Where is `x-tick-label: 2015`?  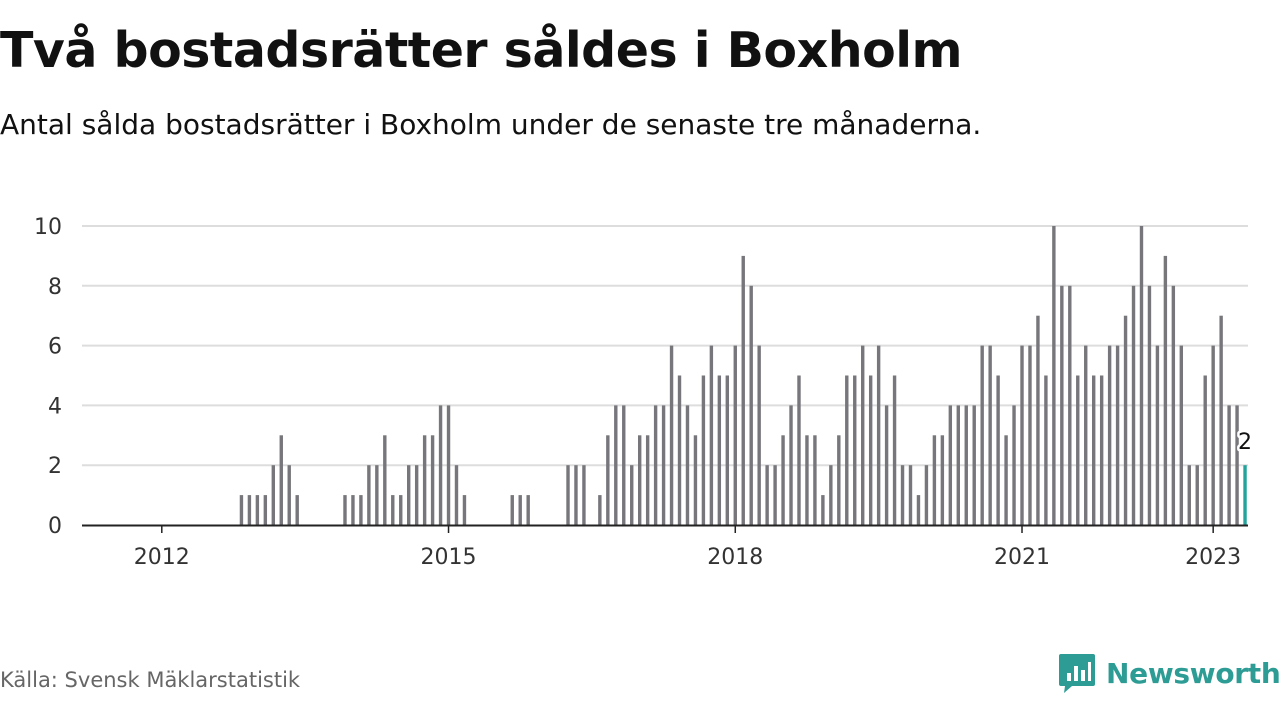 x-tick-label: 2015 is located at coordinates (449, 557).